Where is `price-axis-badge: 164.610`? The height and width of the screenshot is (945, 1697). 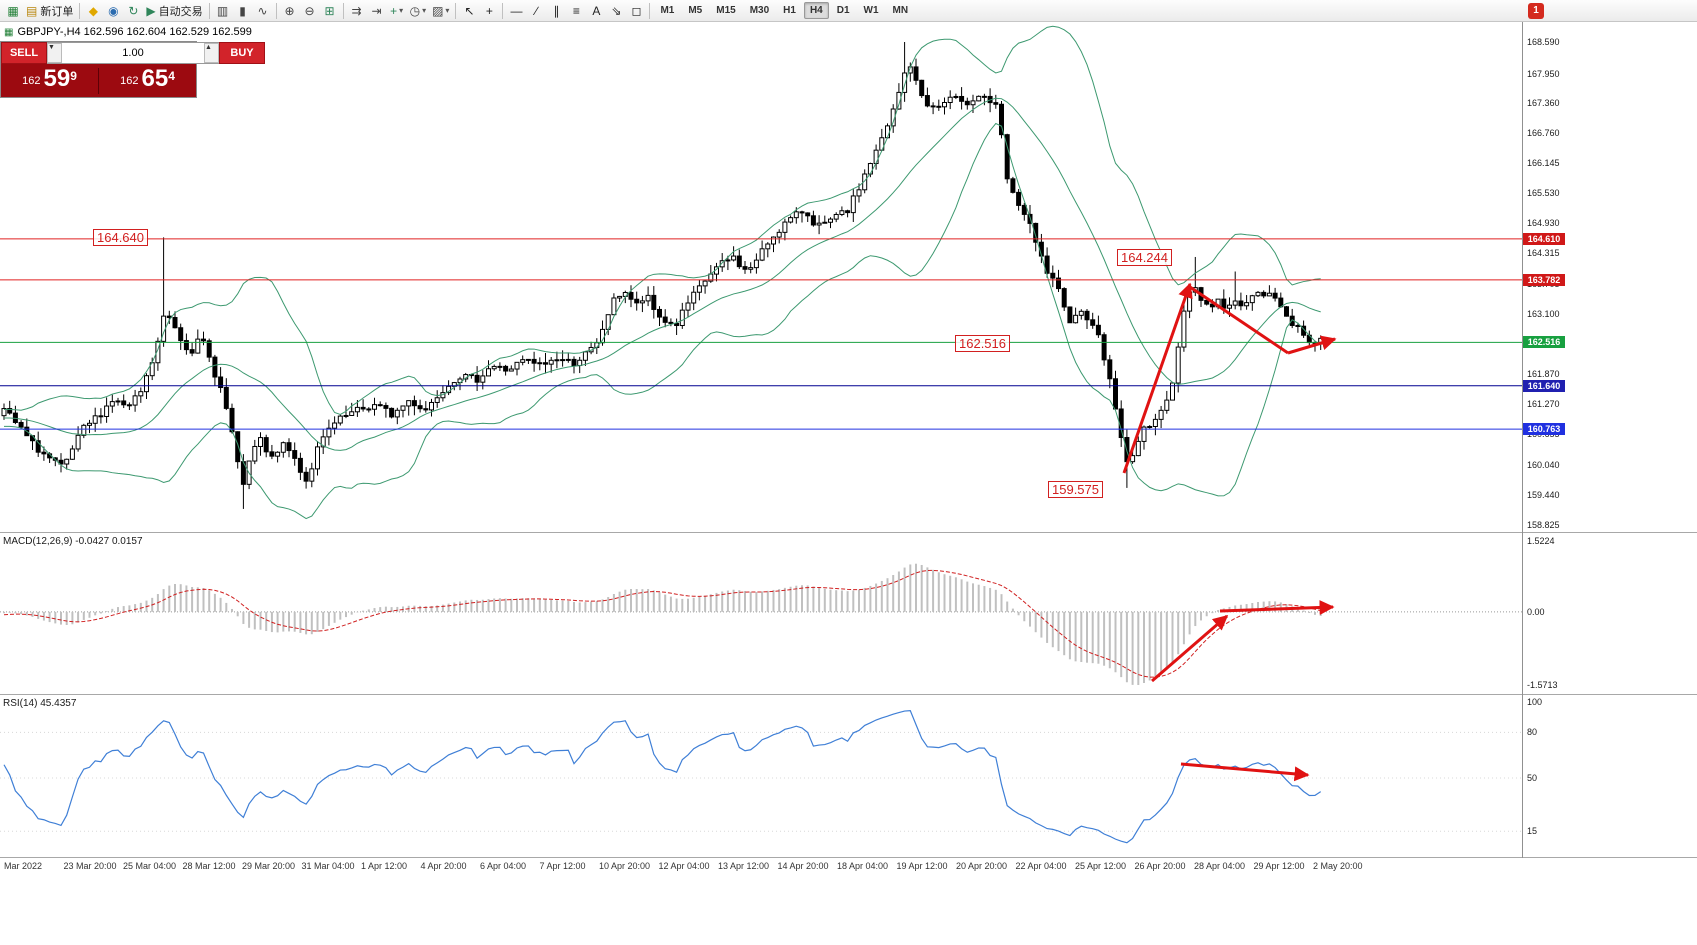 price-axis-badge: 164.610 is located at coordinates (1544, 238).